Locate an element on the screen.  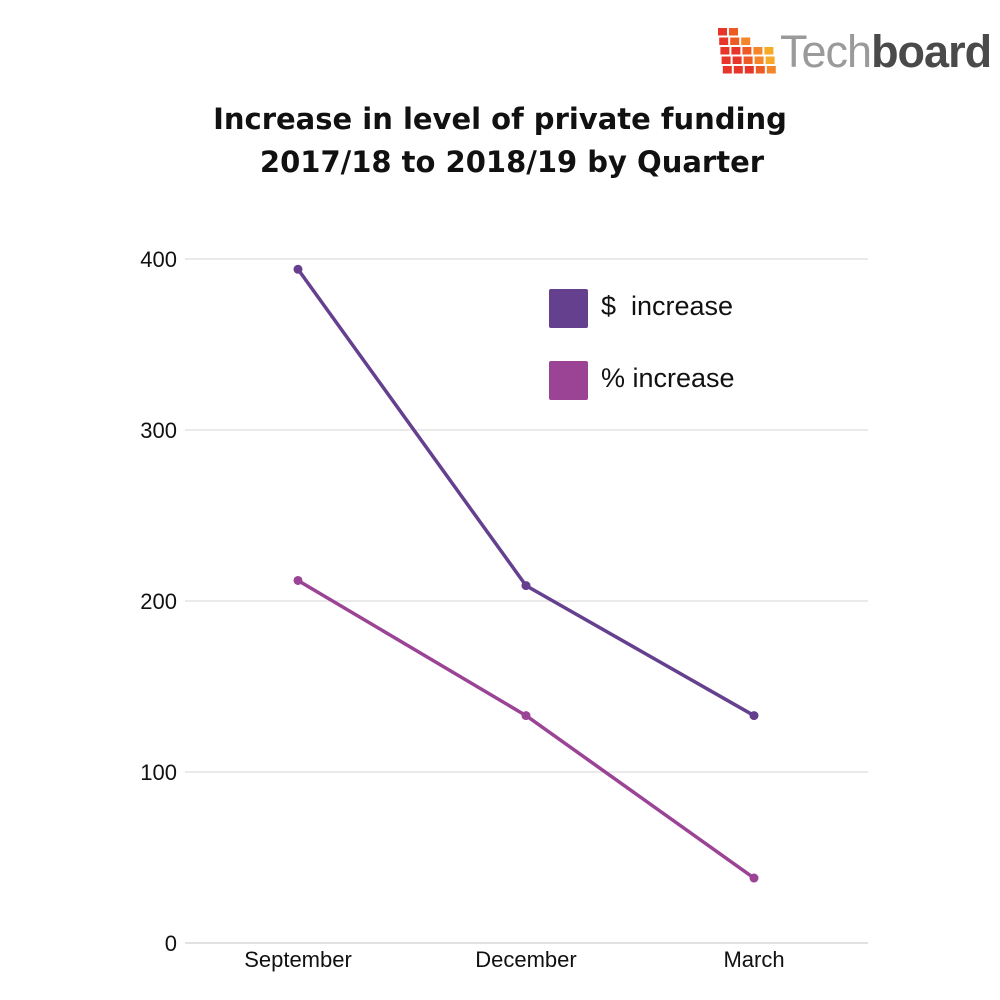
series-2-point-march is located at coordinates (754, 878).